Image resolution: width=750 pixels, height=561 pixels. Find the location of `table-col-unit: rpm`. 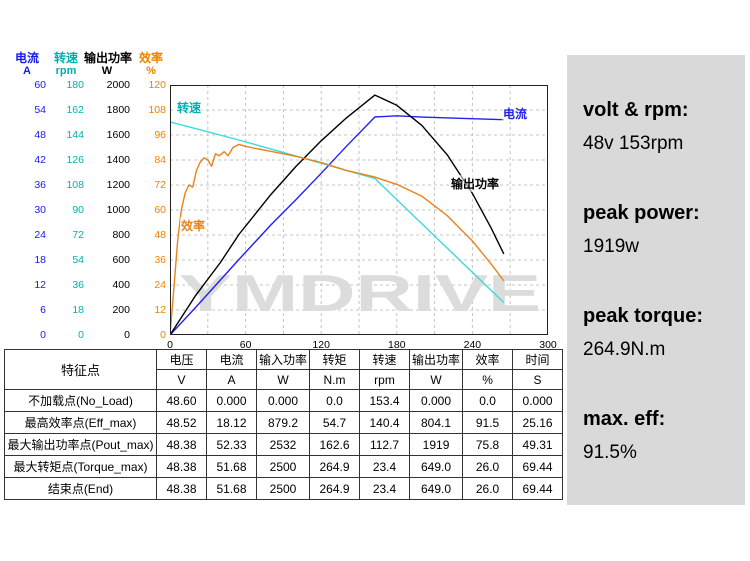

table-col-unit: rpm is located at coordinates (385, 379).